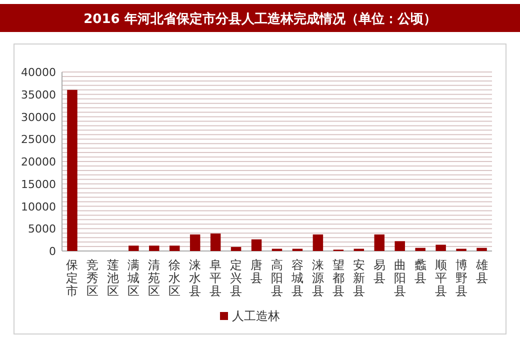  Describe the element at coordinates (174, 278) in the screenshot. I see `x-tick-label: 徐水区` at that location.